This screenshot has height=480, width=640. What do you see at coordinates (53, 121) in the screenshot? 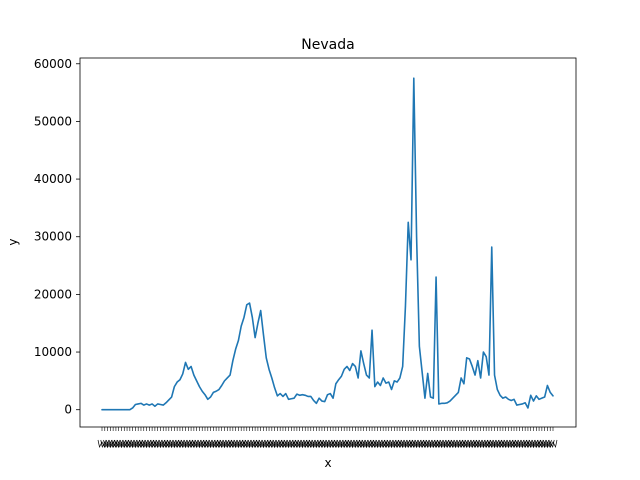
I see `y-tick-label: 50000` at bounding box center [53, 121].